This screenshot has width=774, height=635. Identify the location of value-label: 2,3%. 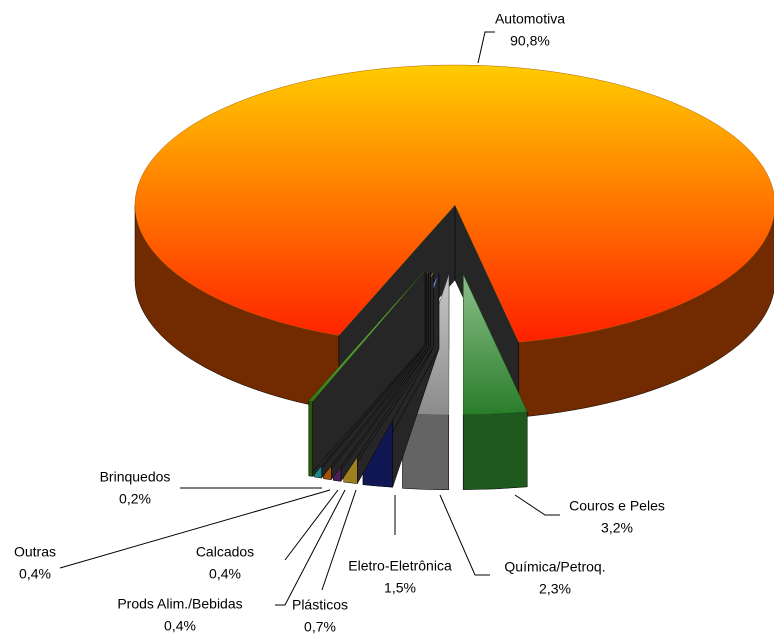
(555, 589).